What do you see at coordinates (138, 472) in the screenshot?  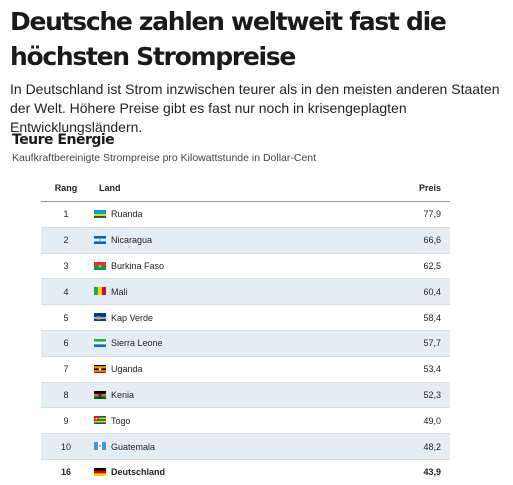 I see `country-name: Deutschland` at bounding box center [138, 472].